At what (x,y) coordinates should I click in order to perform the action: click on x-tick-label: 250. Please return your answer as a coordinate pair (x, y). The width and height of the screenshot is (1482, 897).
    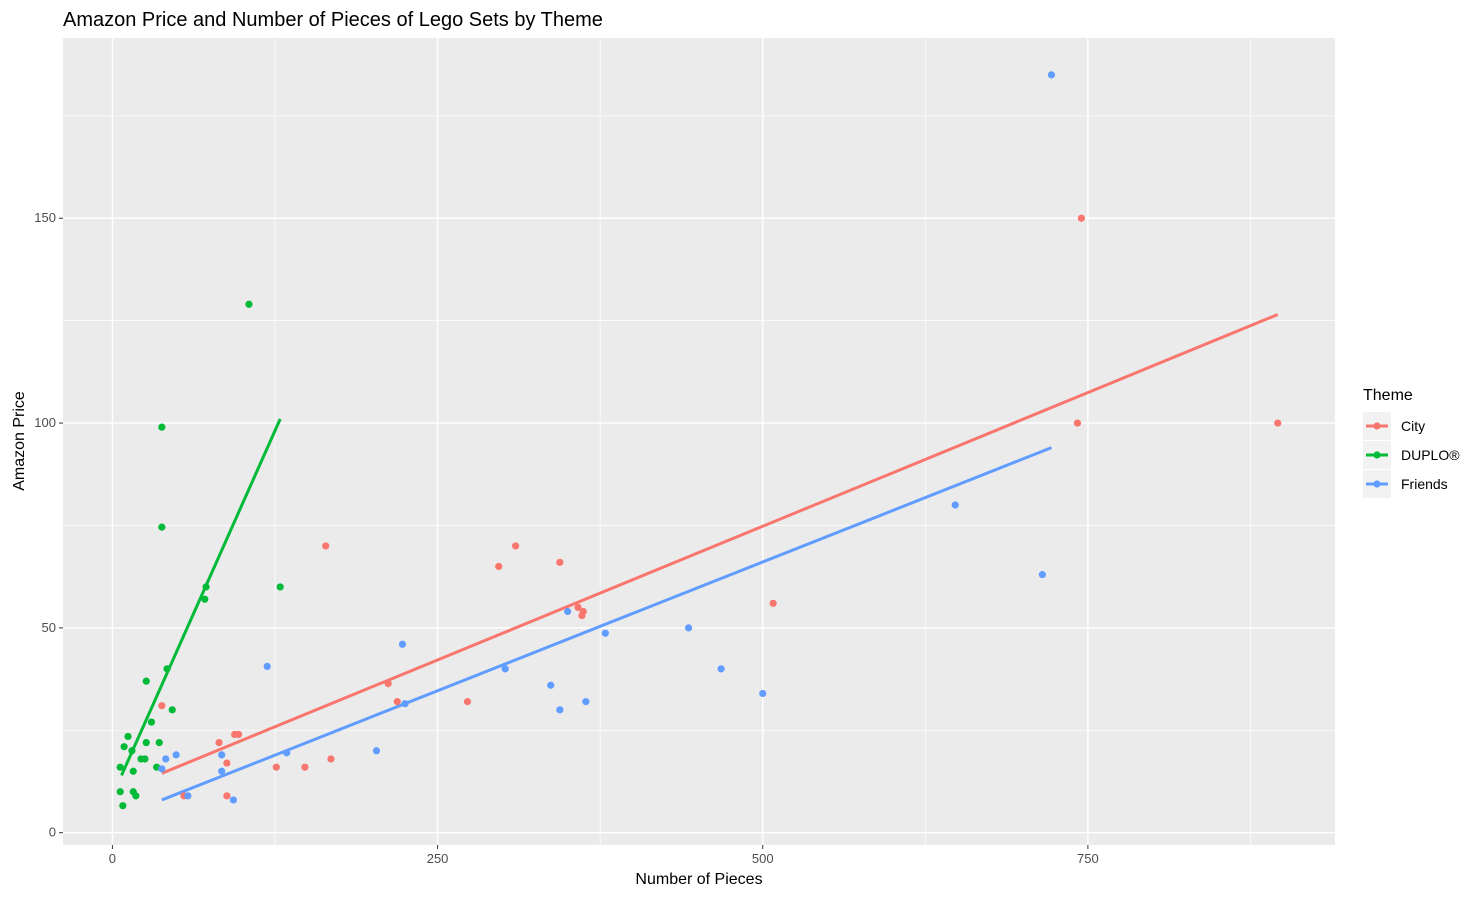
    Looking at the image, I should click on (438, 858).